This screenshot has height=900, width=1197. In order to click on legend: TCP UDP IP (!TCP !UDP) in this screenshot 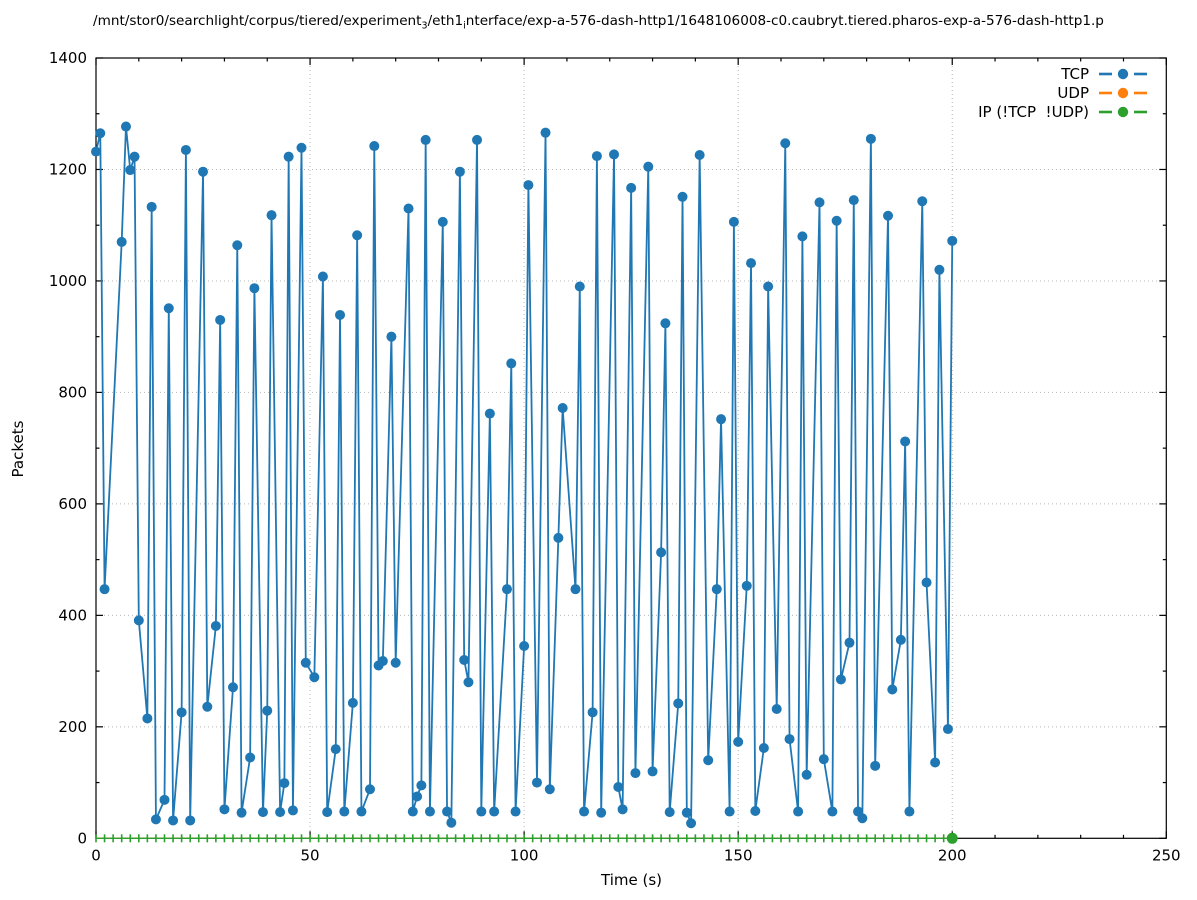, I will do `click(1062, 92)`.